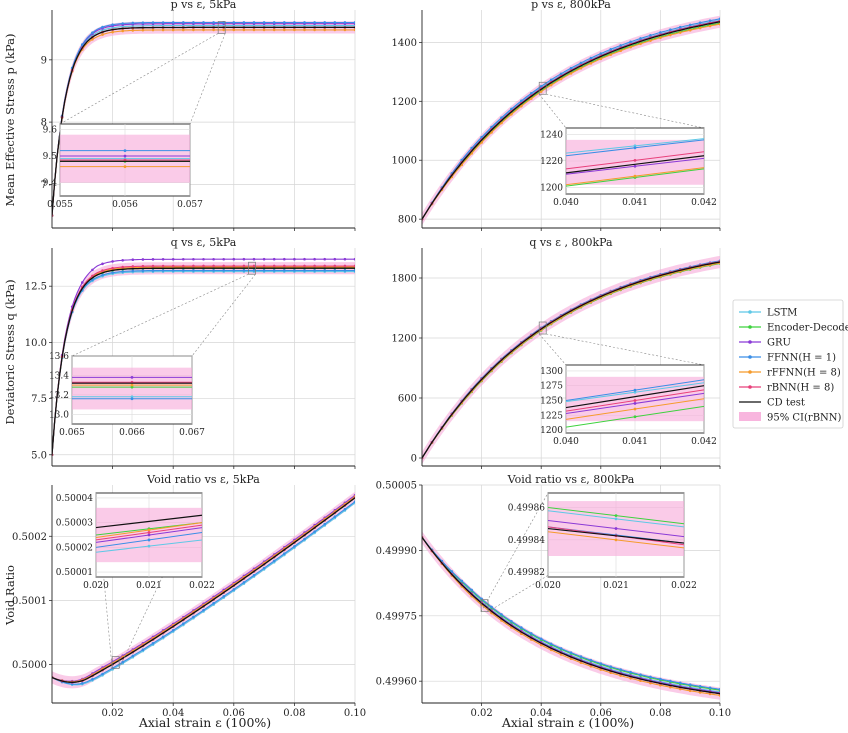 This screenshot has width=848, height=733. What do you see at coordinates (59, 415) in the screenshot?
I see `inset-y-tick-label: 13.0` at bounding box center [59, 415].